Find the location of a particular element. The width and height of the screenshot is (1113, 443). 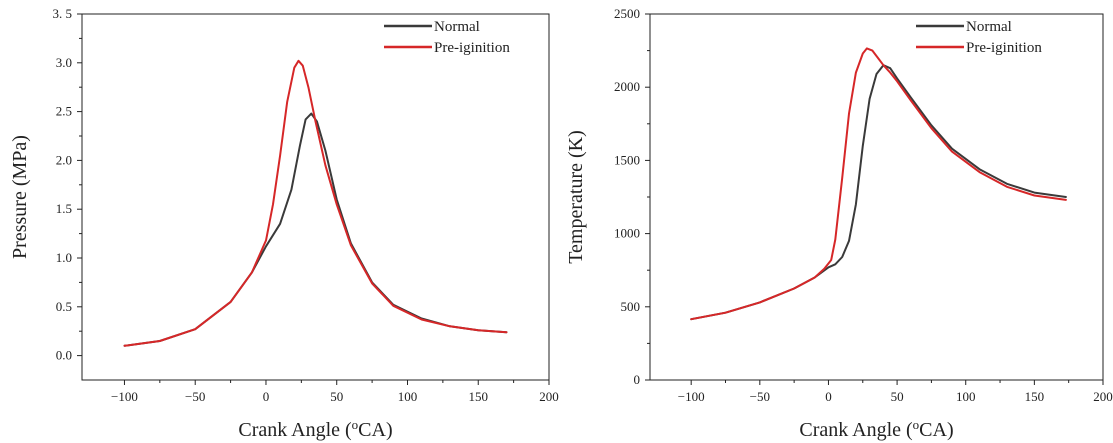

y-tick-label: 500 is located at coordinates (631, 306).